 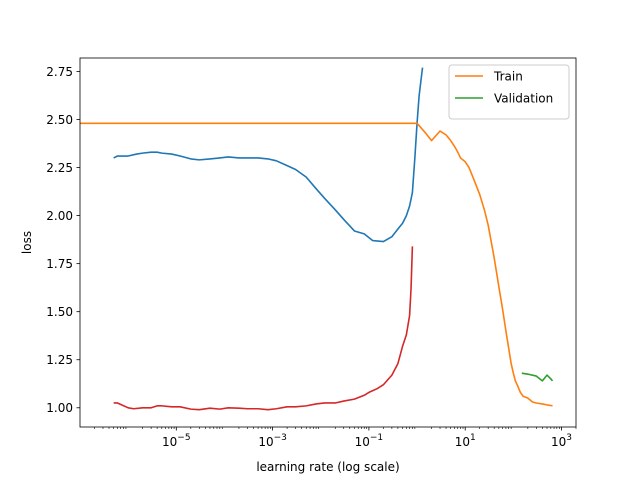 What do you see at coordinates (176, 441) in the screenshot?
I see `x-tick-label: 10⁻⁵` at bounding box center [176, 441].